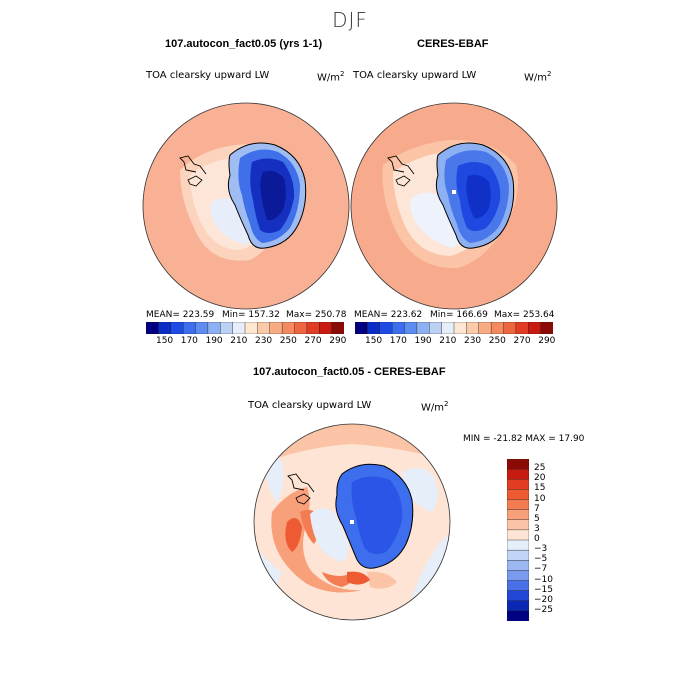 This screenshot has height=700, width=700. I want to click on panel1-map, so click(246, 206).